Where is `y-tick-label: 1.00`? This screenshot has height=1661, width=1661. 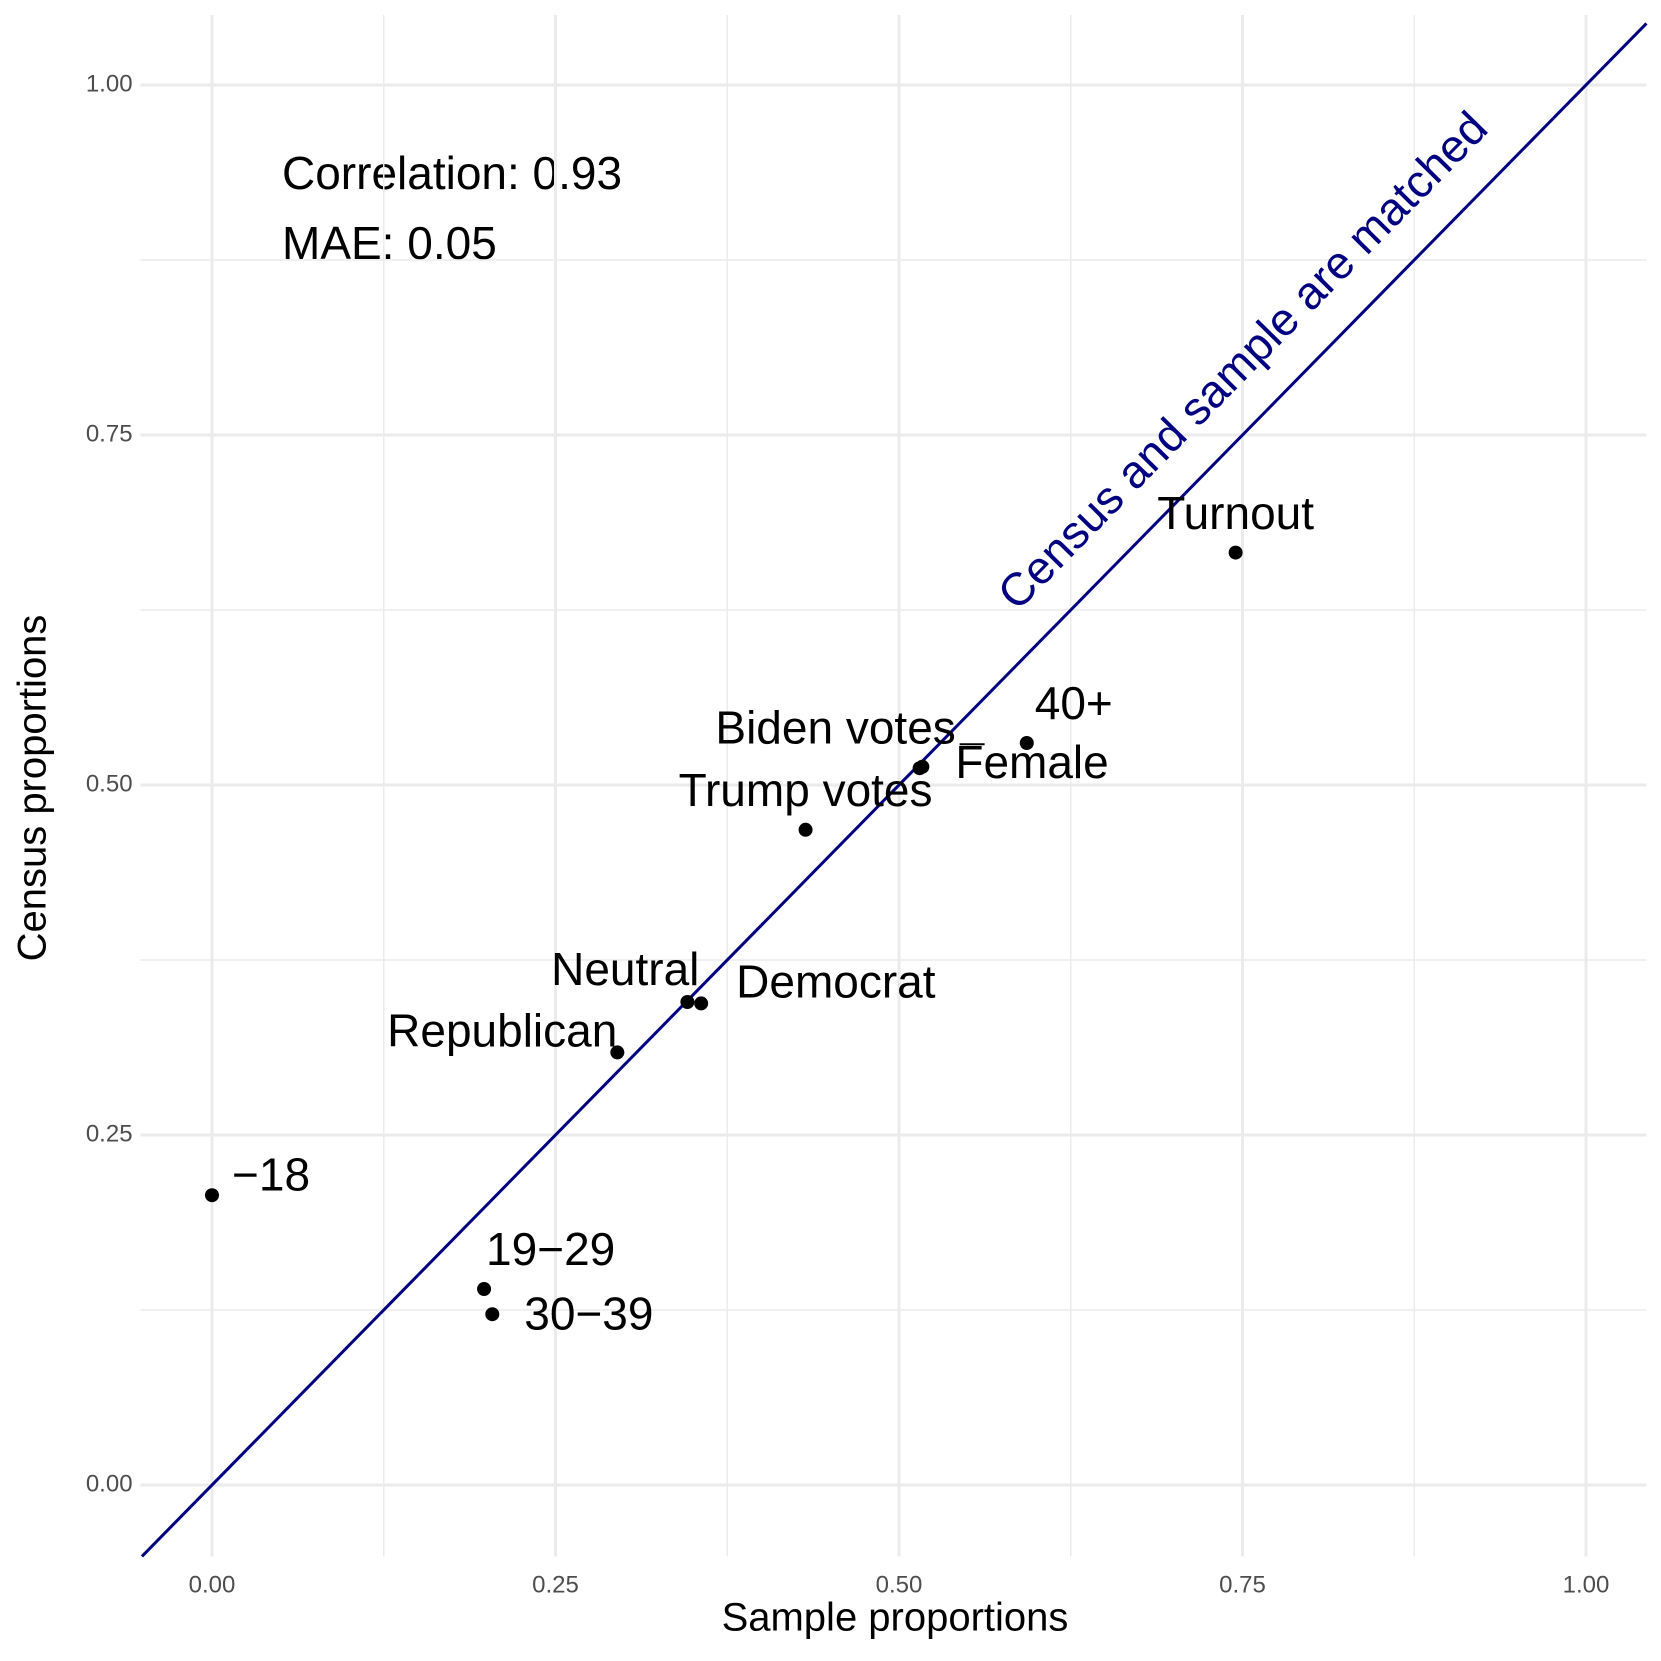
y-tick-label: 1.00 is located at coordinates (109, 83).